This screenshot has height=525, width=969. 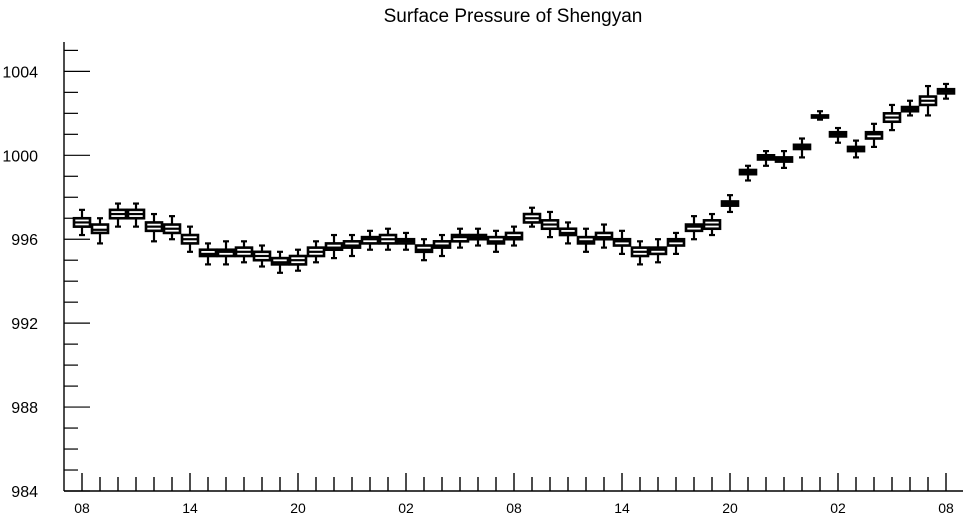 What do you see at coordinates (513, 16) in the screenshot?
I see `chart-title: Surface Pressure of Shengyan` at bounding box center [513, 16].